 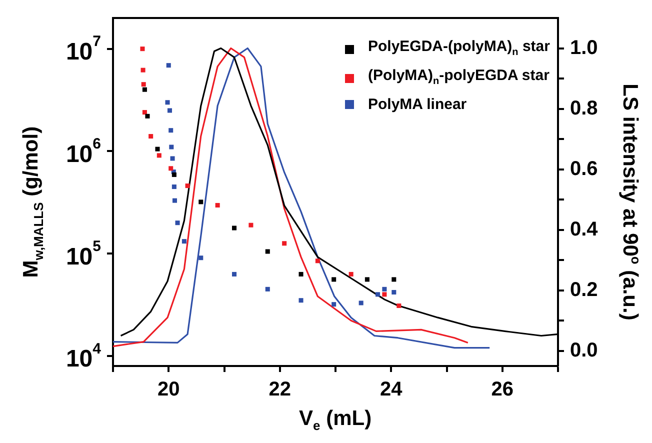 What do you see at coordinates (335, 420) in the screenshot?
I see `x-axis-title: V$_{e}$ (mL)` at bounding box center [335, 420].